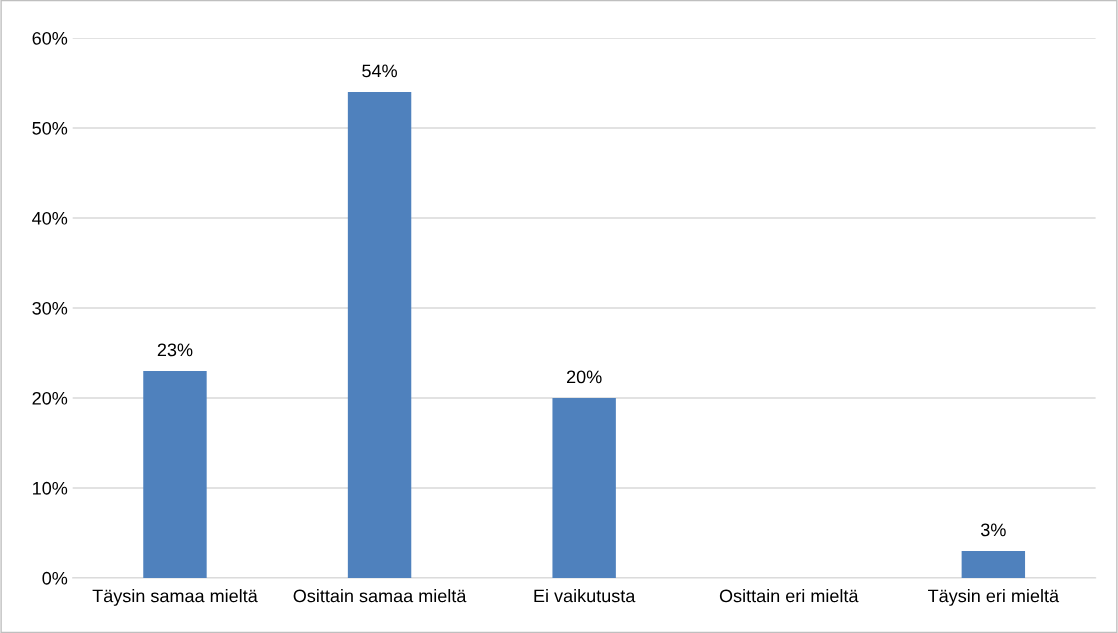 The width and height of the screenshot is (1118, 633). I want to click on y-tick-label: 60%, so click(50, 38).